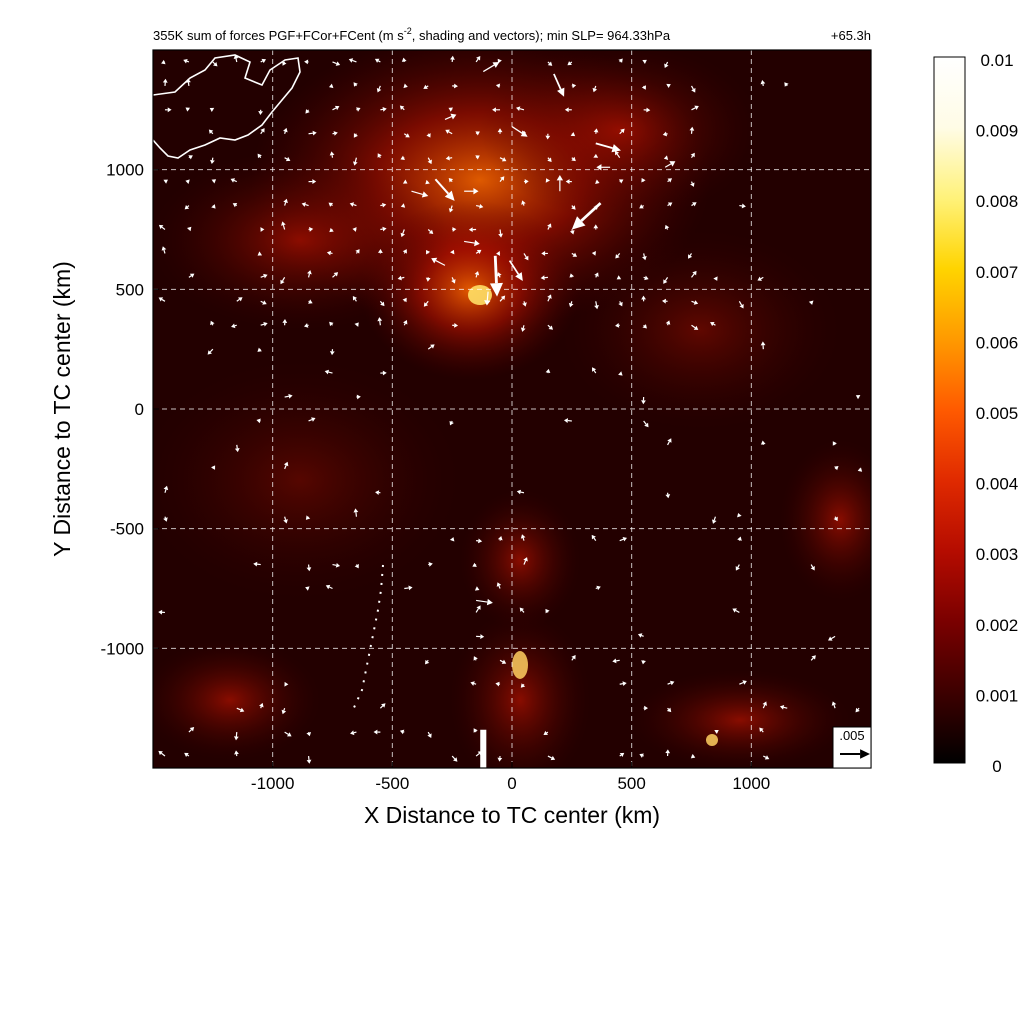  What do you see at coordinates (512, 815) in the screenshot?
I see `x-axis-label: X Distance to TC center (km)` at bounding box center [512, 815].